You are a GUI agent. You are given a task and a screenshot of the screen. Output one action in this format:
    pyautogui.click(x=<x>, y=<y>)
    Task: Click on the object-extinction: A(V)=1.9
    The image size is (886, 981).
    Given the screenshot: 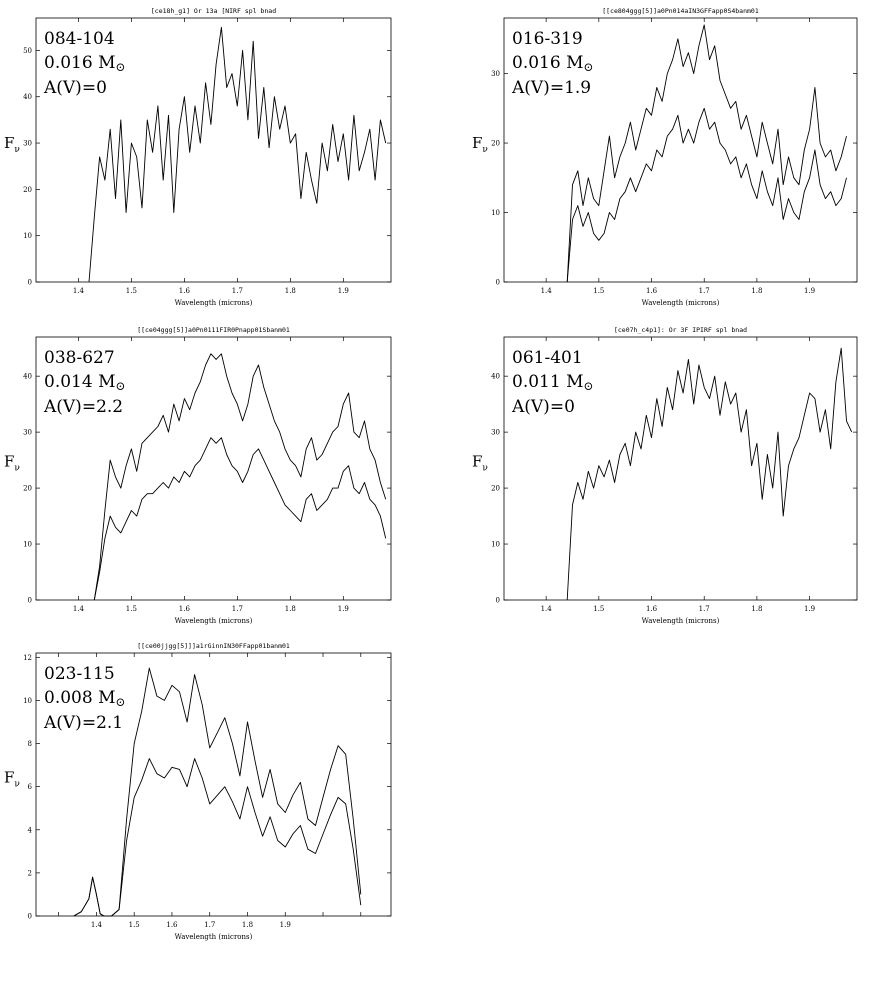 What is the action you would take?
    pyautogui.click(x=551, y=88)
    